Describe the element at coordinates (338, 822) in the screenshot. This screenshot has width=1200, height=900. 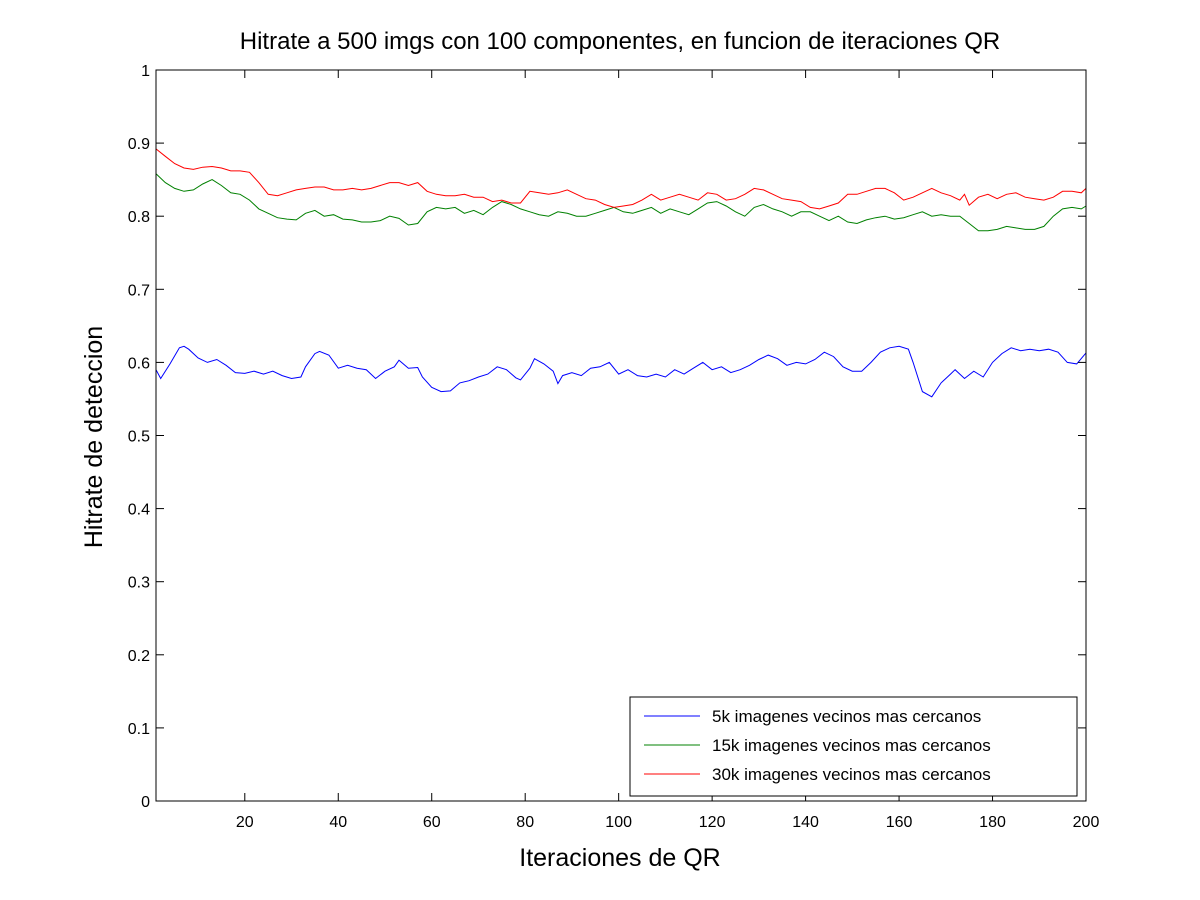
I see `x-tick-label: 40` at that location.